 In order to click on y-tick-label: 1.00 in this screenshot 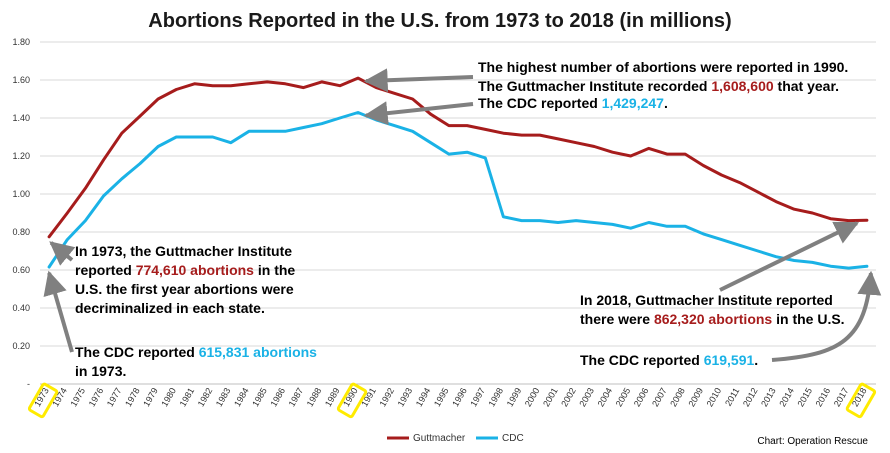, I will do `click(21, 194)`.